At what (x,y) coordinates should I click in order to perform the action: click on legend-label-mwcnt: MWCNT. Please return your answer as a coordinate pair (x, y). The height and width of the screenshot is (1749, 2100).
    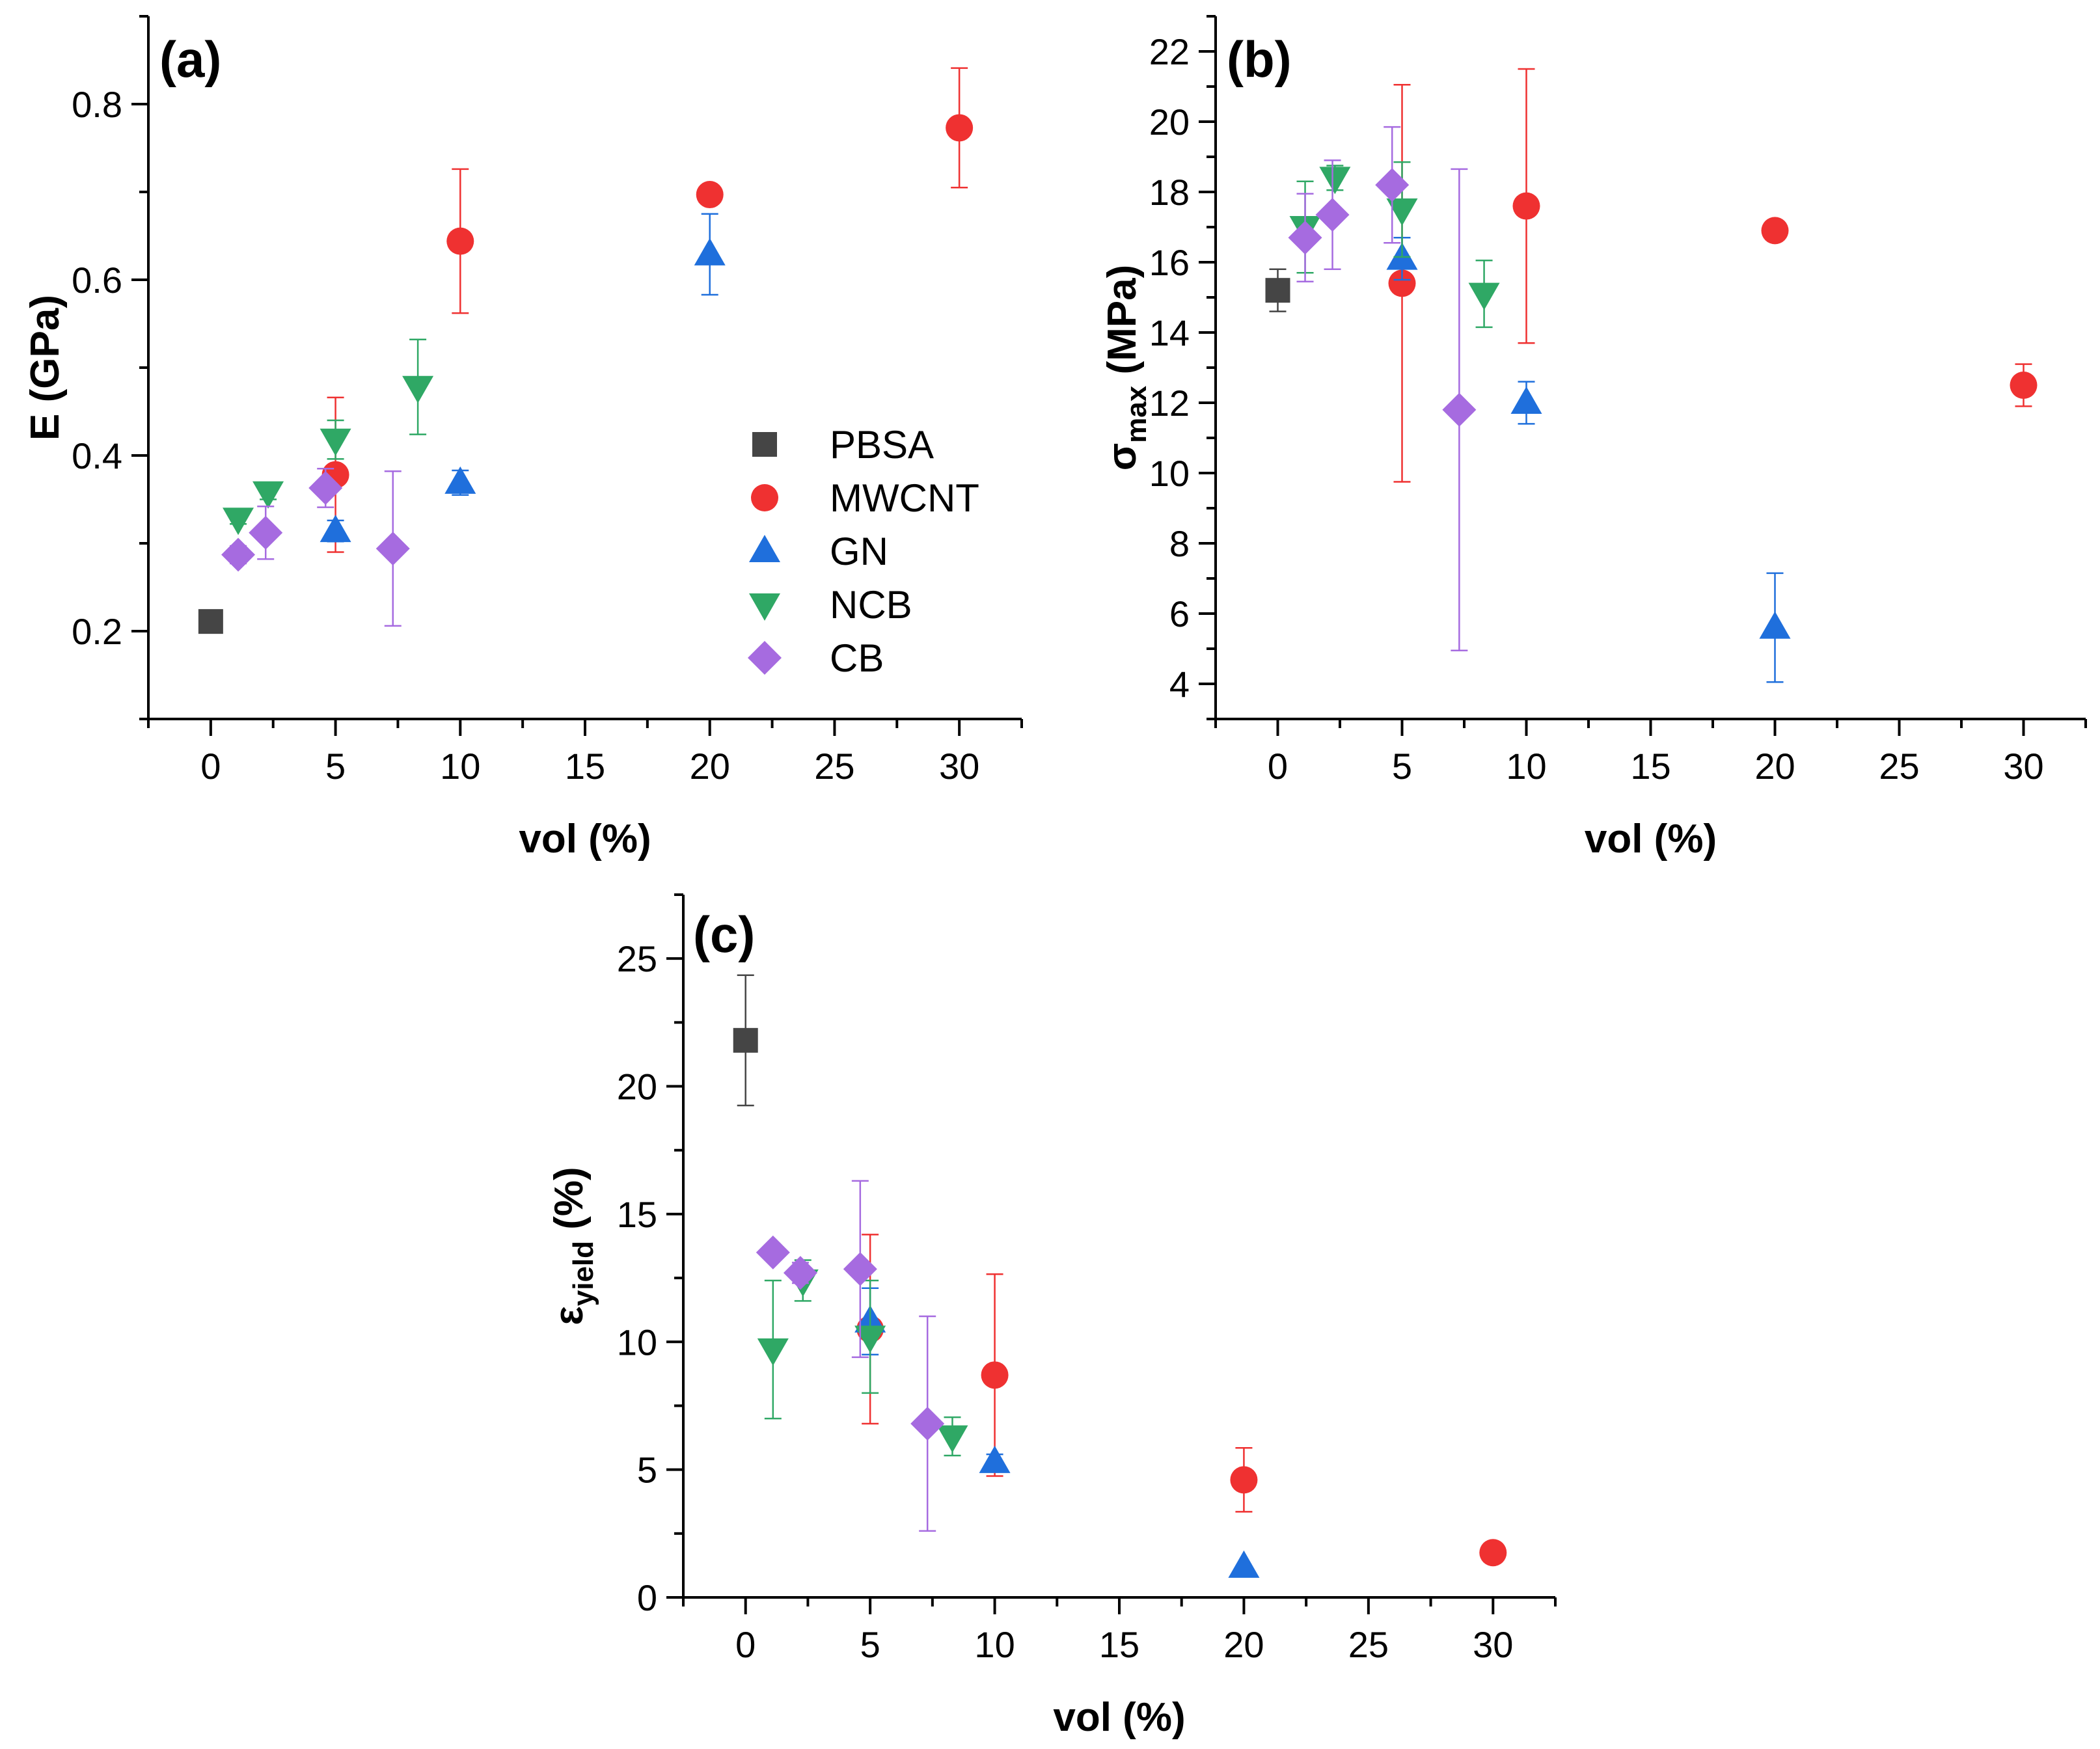
    Looking at the image, I should click on (904, 498).